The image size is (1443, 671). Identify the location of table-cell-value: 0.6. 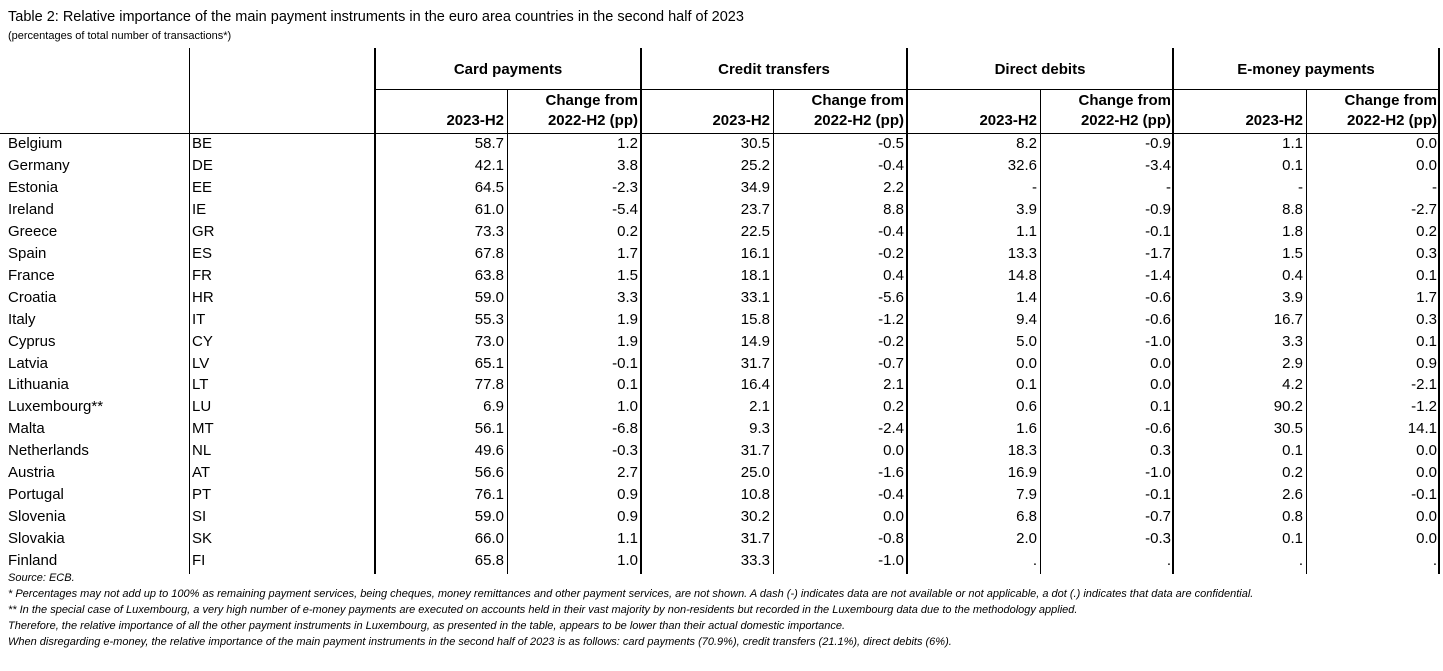
(1026, 407).